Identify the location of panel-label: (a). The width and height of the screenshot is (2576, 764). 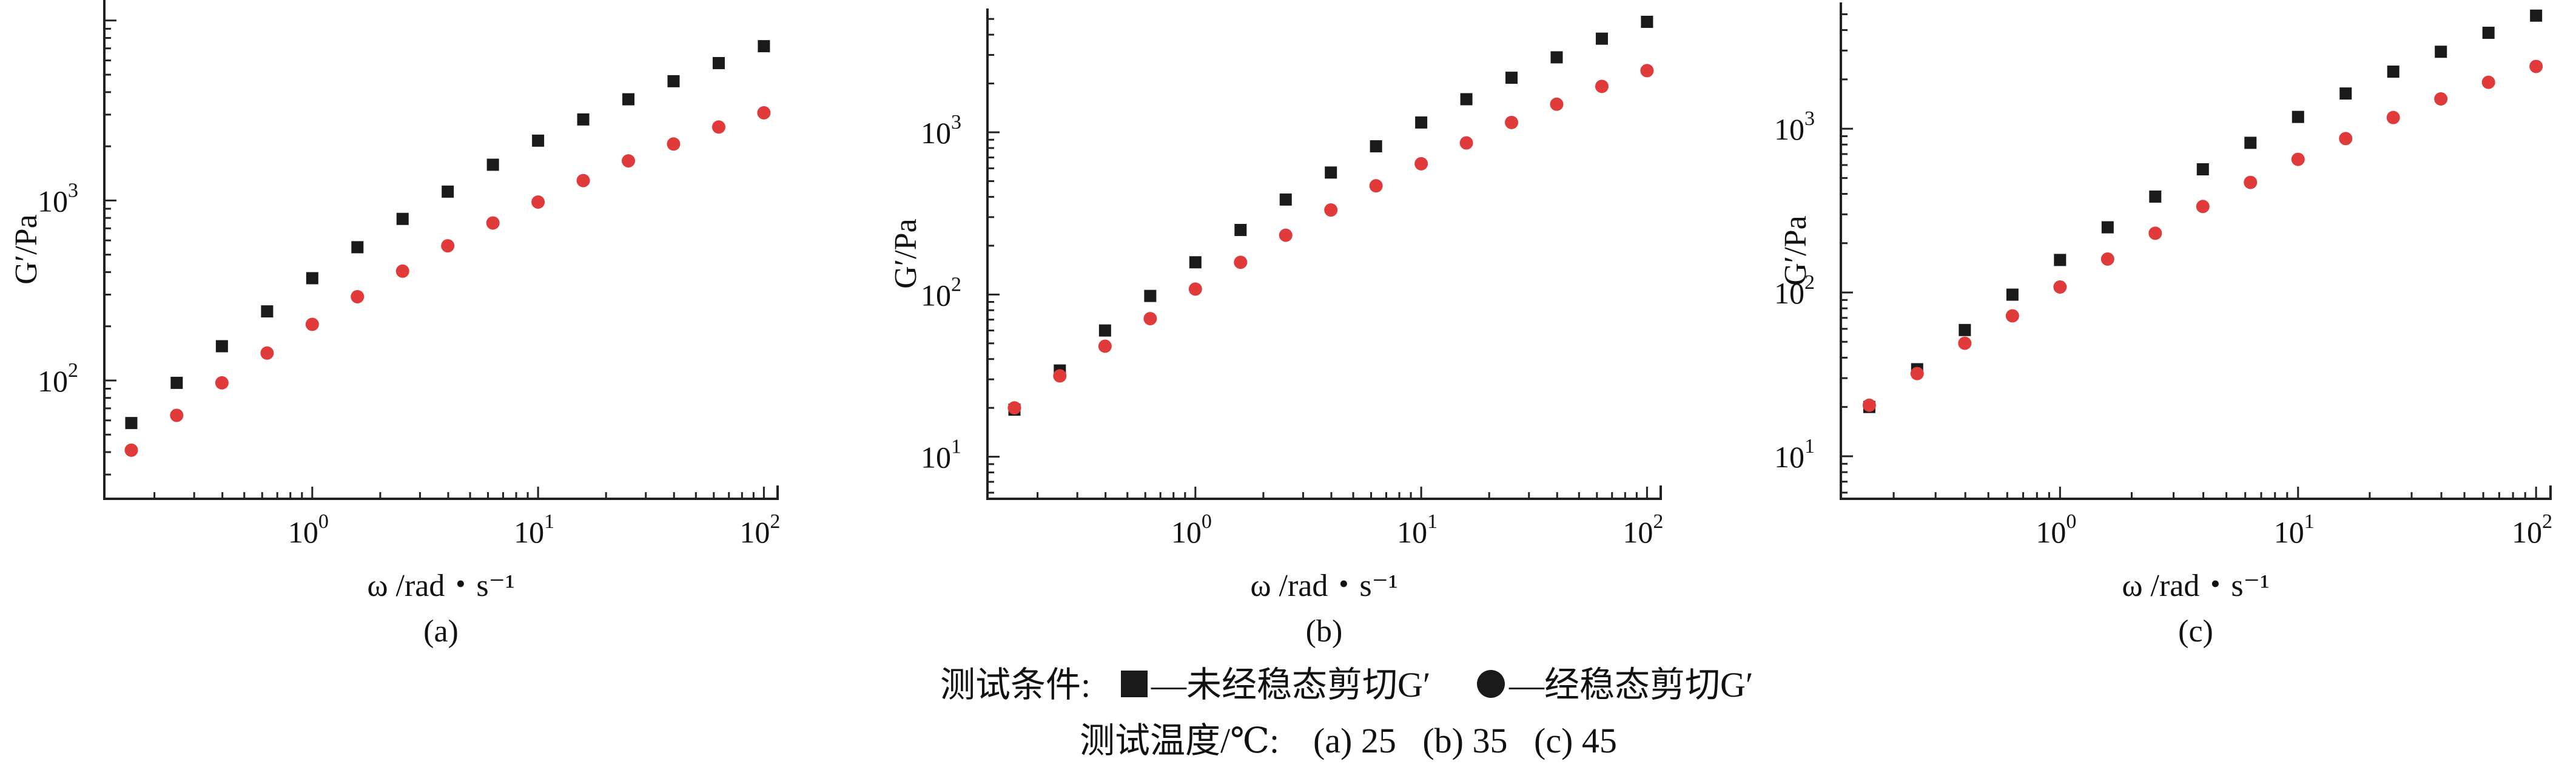
(441, 631).